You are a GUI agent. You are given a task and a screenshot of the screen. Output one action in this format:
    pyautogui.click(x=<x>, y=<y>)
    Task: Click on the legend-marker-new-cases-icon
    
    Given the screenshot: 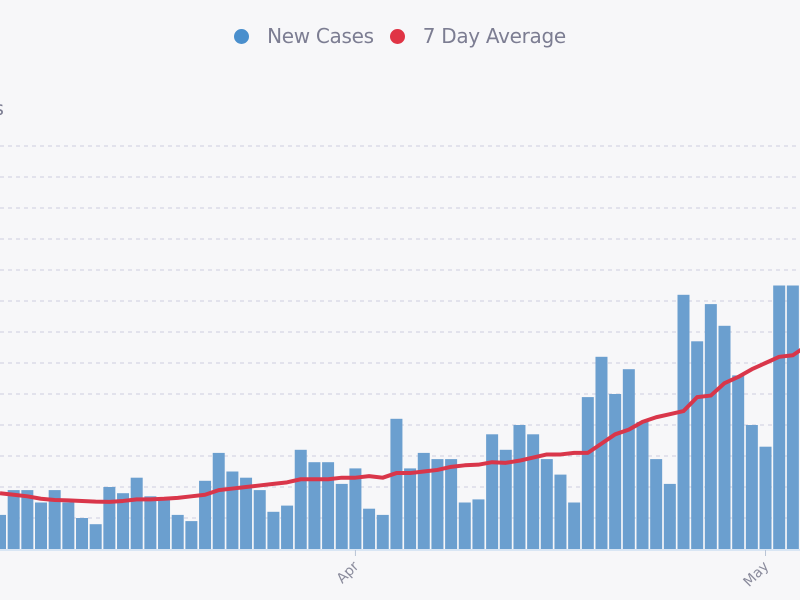 What is the action you would take?
    pyautogui.click(x=242, y=36)
    